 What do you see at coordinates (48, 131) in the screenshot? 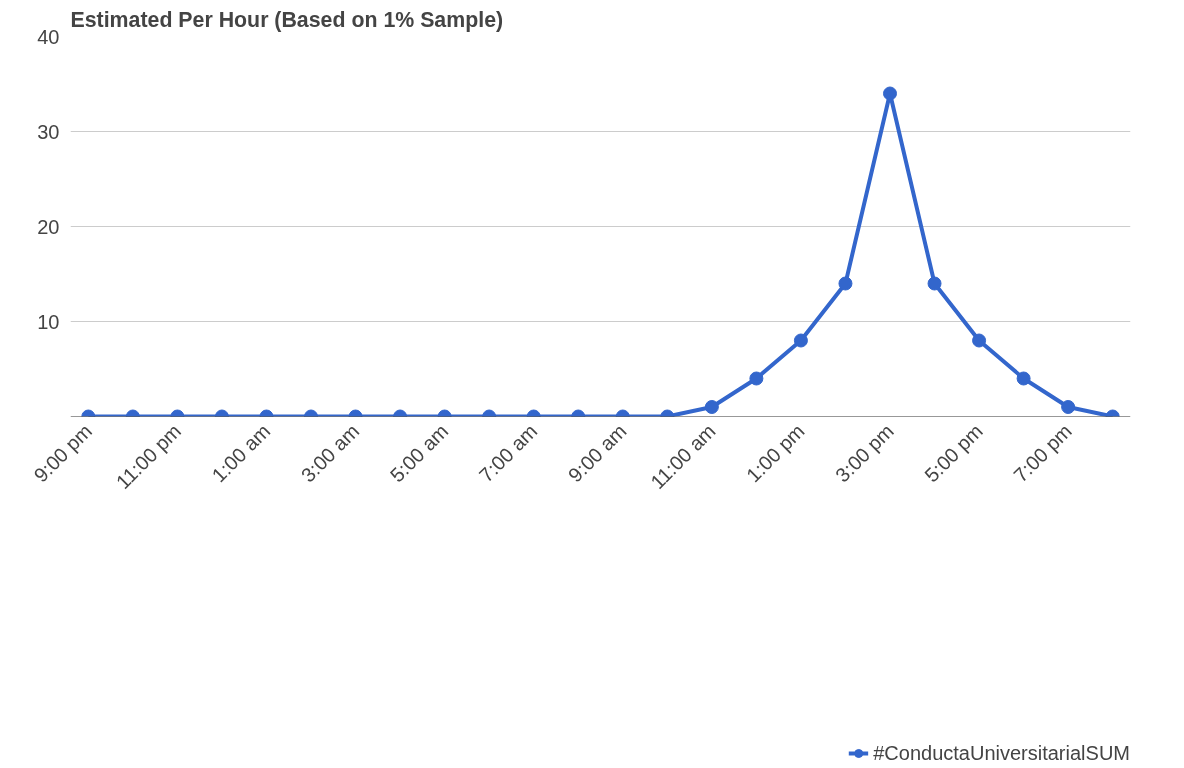
I see `y-tick-label: 30` at bounding box center [48, 131].